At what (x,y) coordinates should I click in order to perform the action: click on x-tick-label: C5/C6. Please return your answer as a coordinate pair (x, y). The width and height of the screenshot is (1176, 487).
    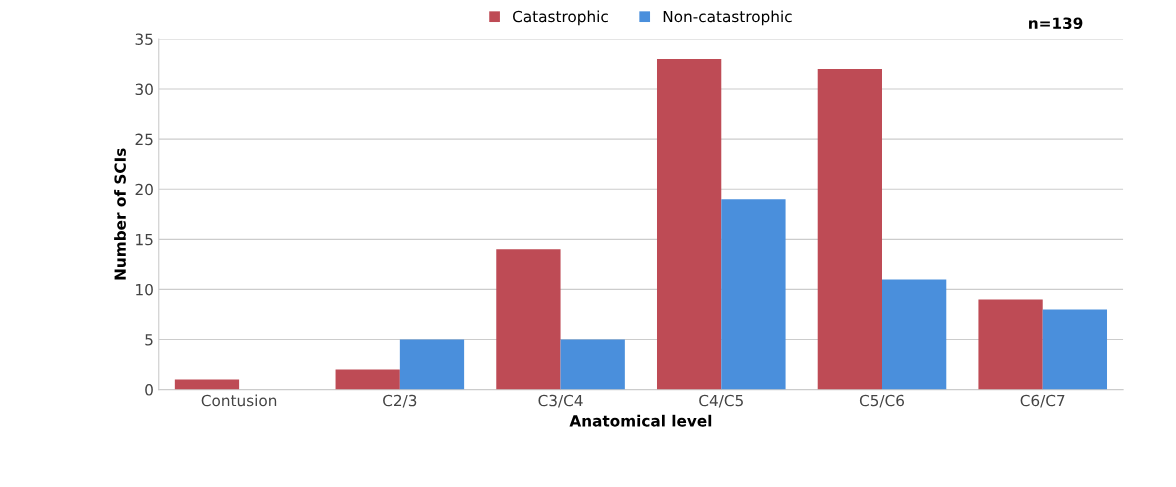
    Looking at the image, I should click on (881, 401).